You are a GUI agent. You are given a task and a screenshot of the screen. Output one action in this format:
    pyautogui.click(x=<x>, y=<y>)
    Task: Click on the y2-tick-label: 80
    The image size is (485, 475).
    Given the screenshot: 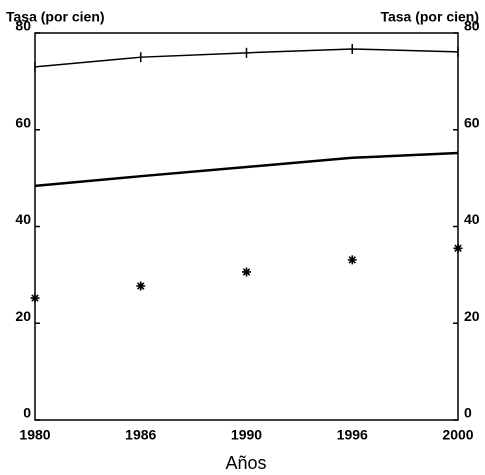 What is the action you would take?
    pyautogui.click(x=472, y=26)
    